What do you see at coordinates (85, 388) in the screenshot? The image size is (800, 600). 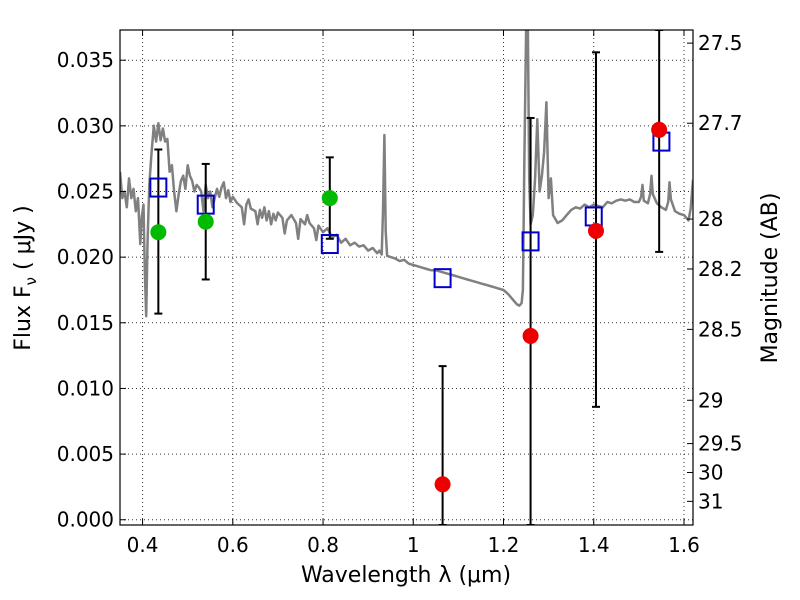 I see `y-tick-label: 0.010` at bounding box center [85, 388].